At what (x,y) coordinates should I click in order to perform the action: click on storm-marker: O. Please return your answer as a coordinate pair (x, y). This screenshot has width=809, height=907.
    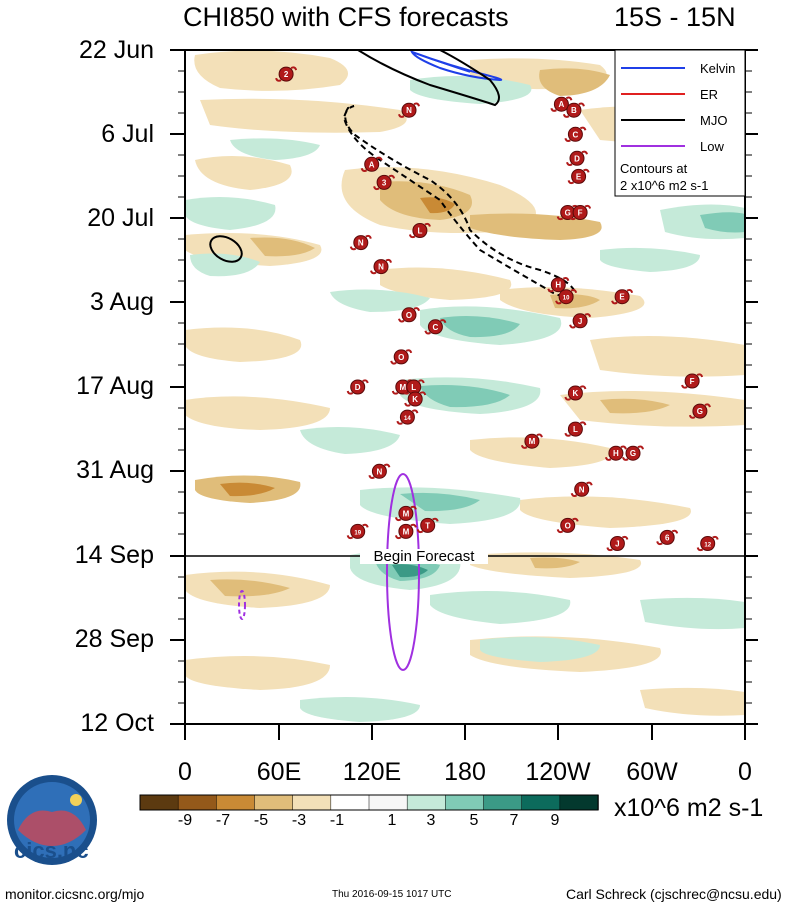
    Looking at the image, I should click on (409, 315).